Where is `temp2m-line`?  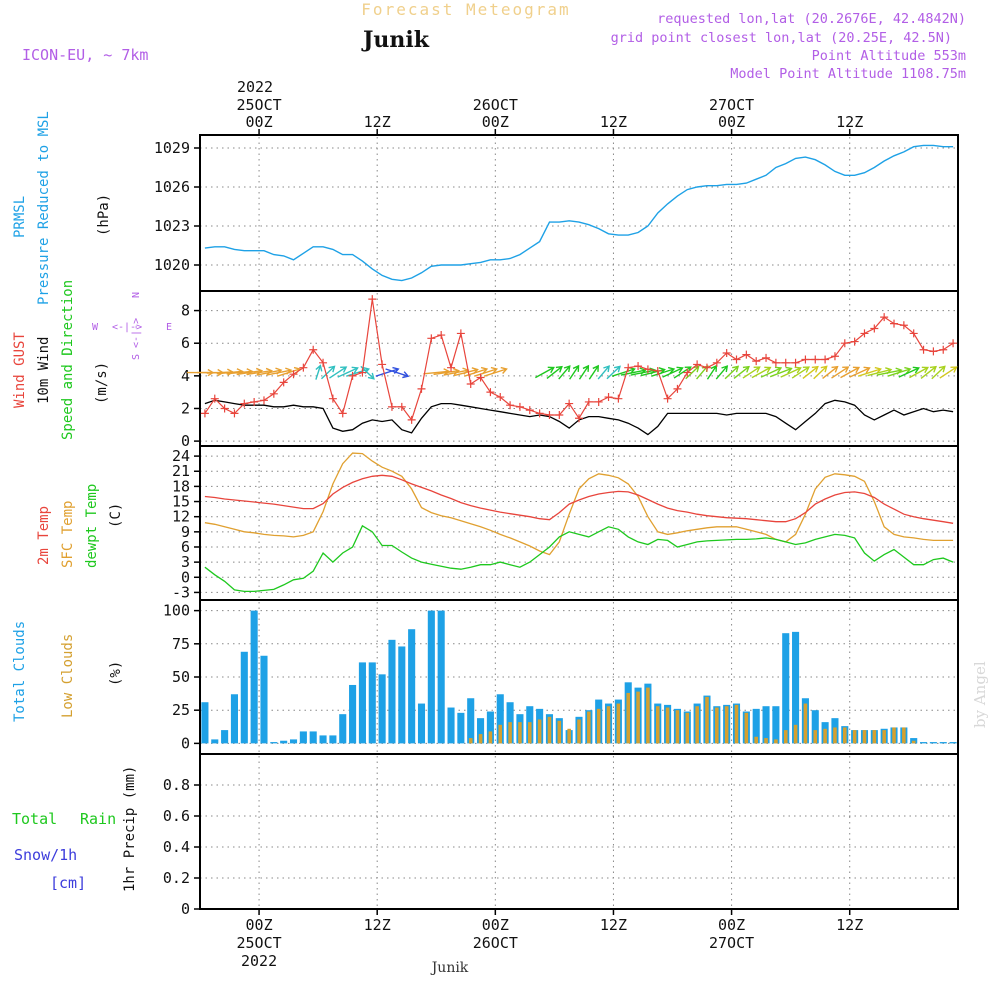 temp2m-line is located at coordinates (579, 499).